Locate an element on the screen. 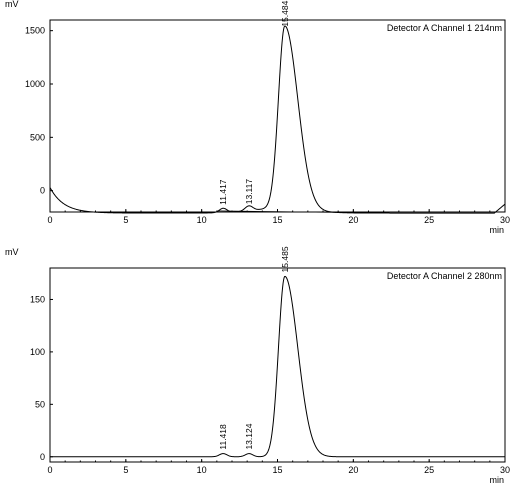 This screenshot has width=518, height=496. y-tick-label: 1500 is located at coordinates (35, 31).